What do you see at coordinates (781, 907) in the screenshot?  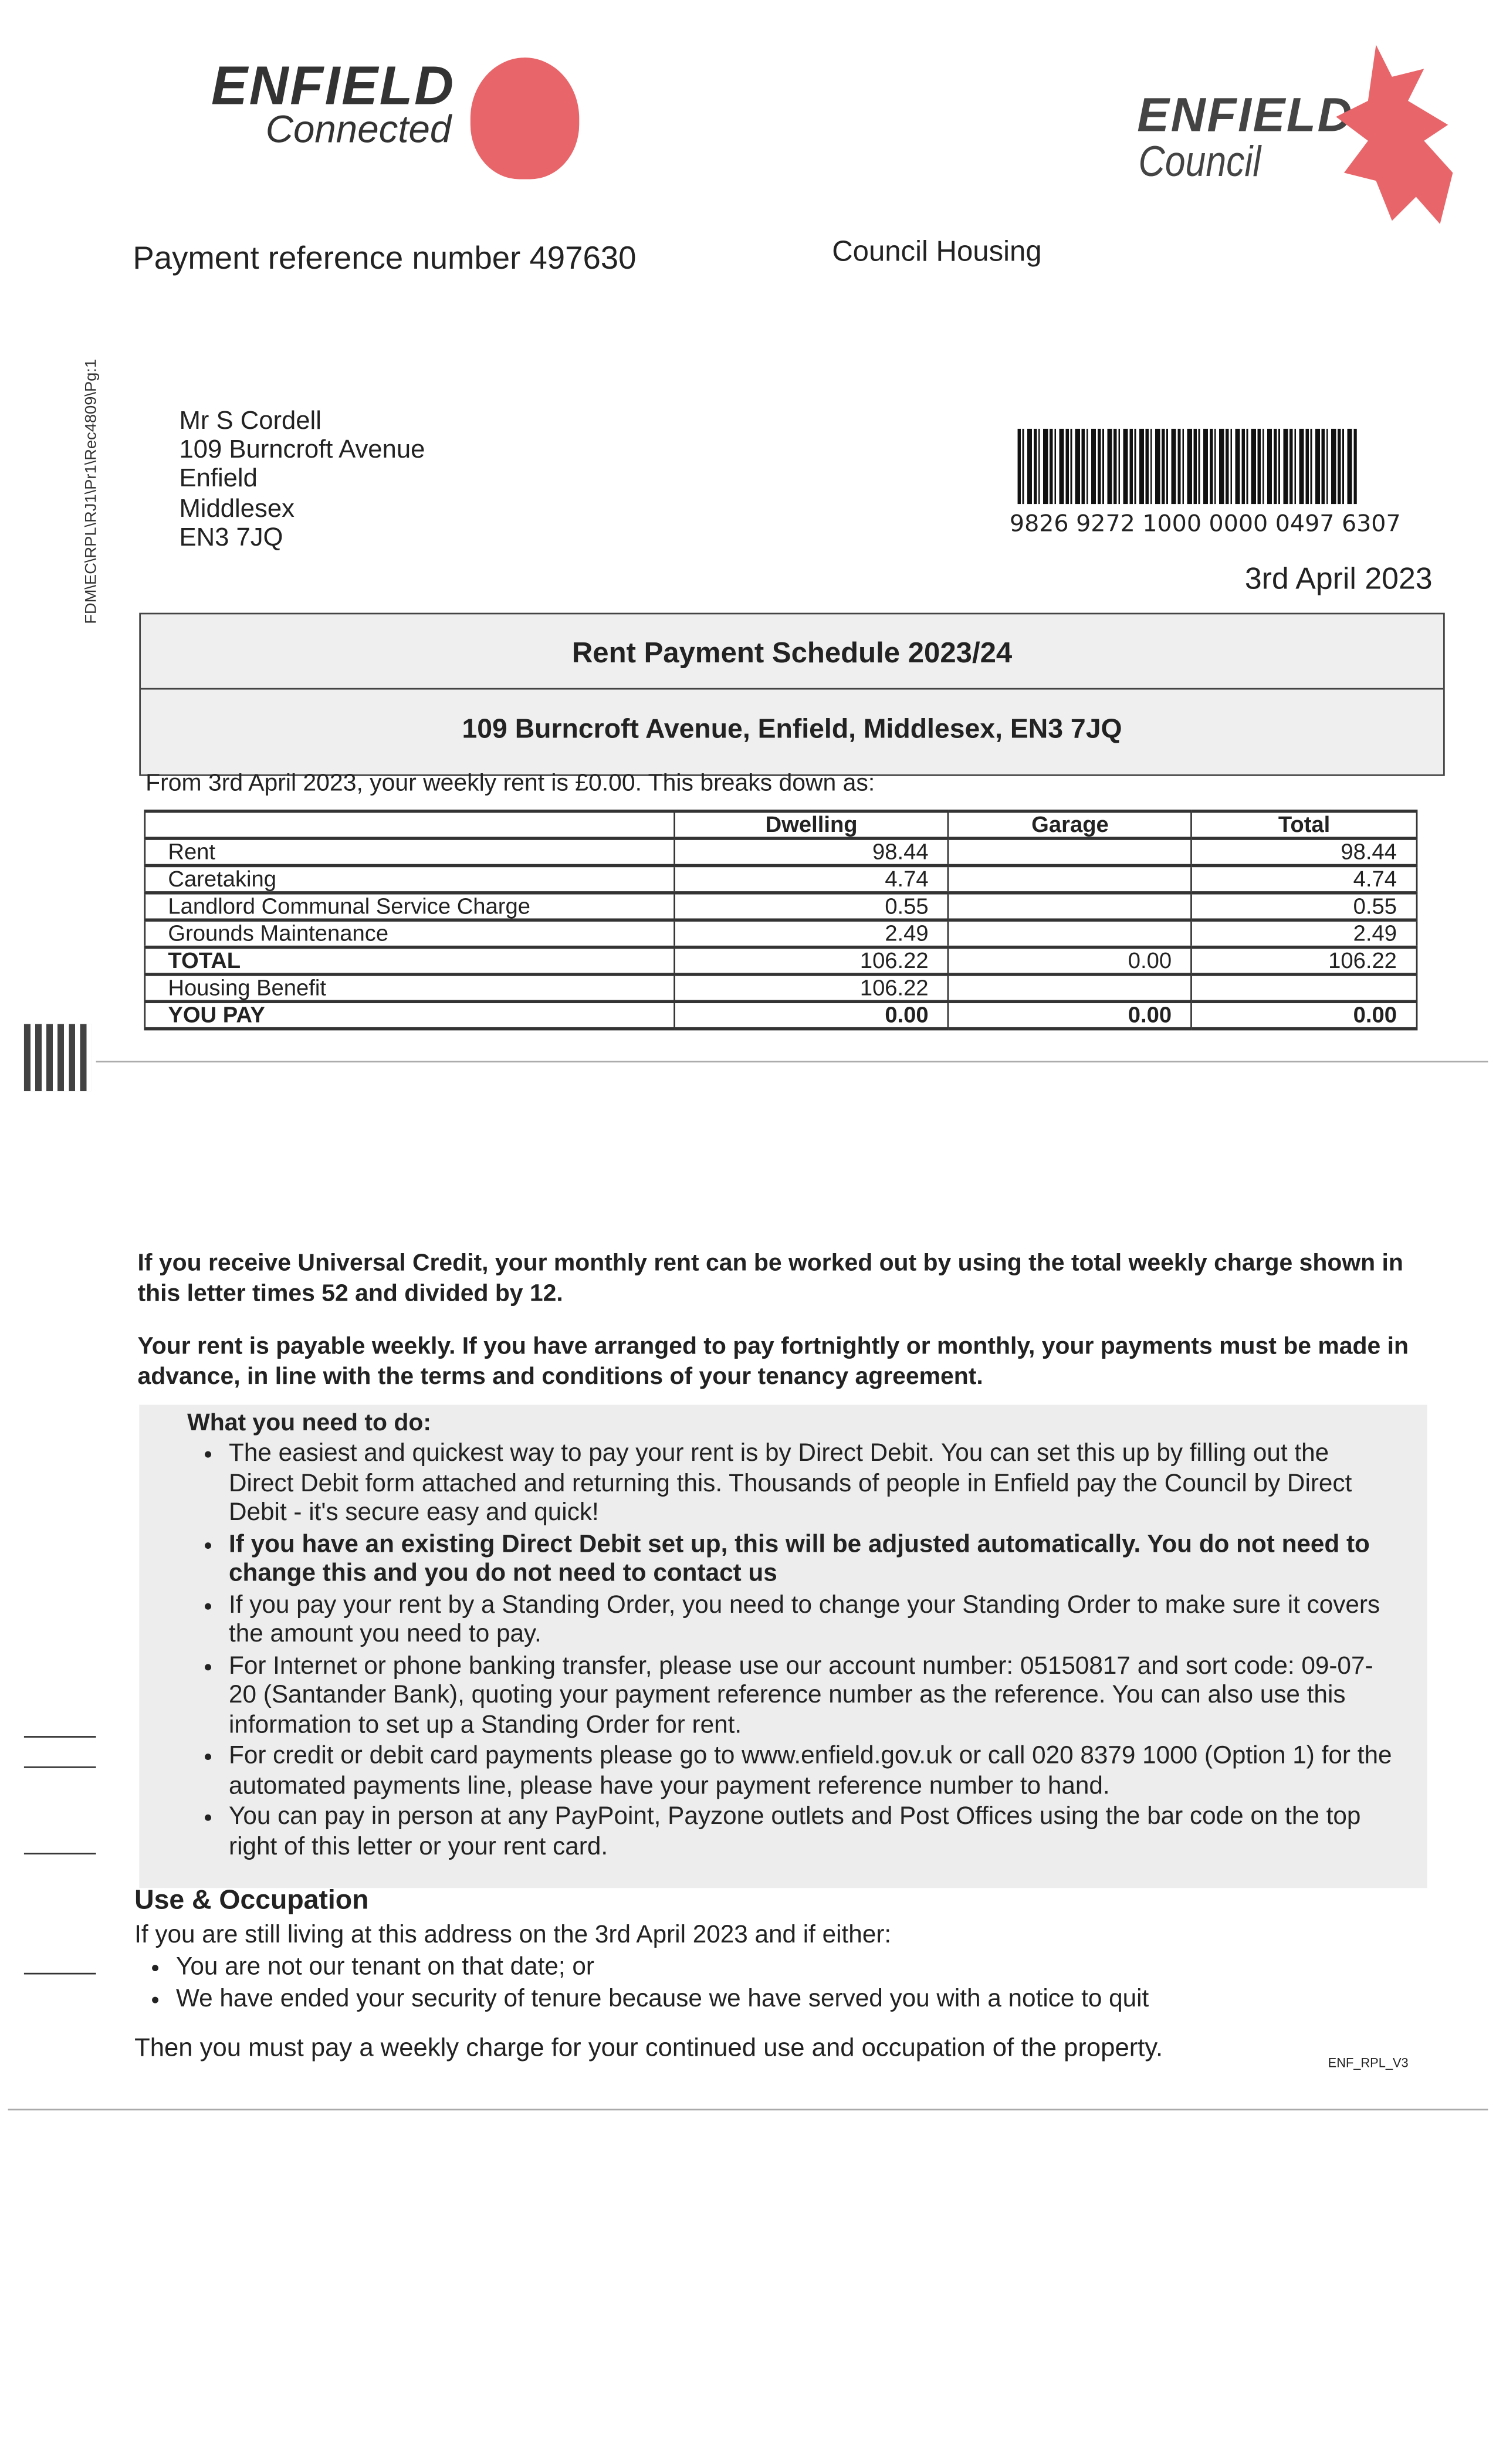 I see `table-row: Landlord Communal Service Charge 0.55 0.55` at bounding box center [781, 907].